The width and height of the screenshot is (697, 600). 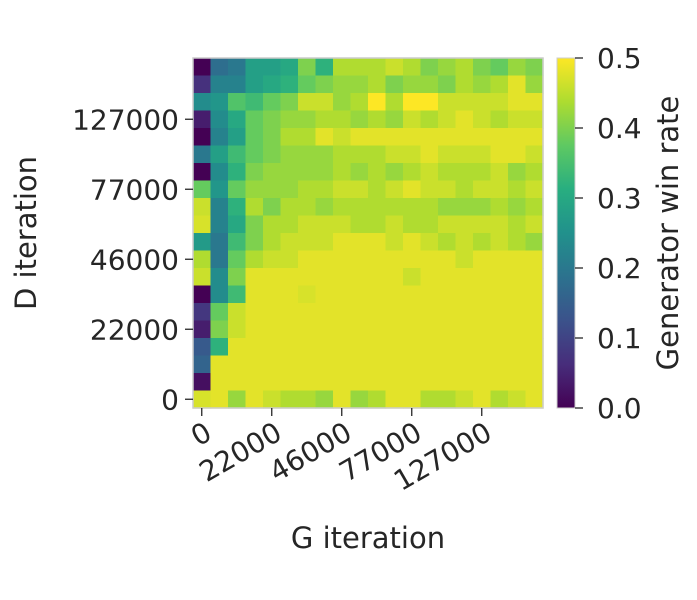 I want to click on colorbar-tick-label: 0.1, so click(x=619, y=338).